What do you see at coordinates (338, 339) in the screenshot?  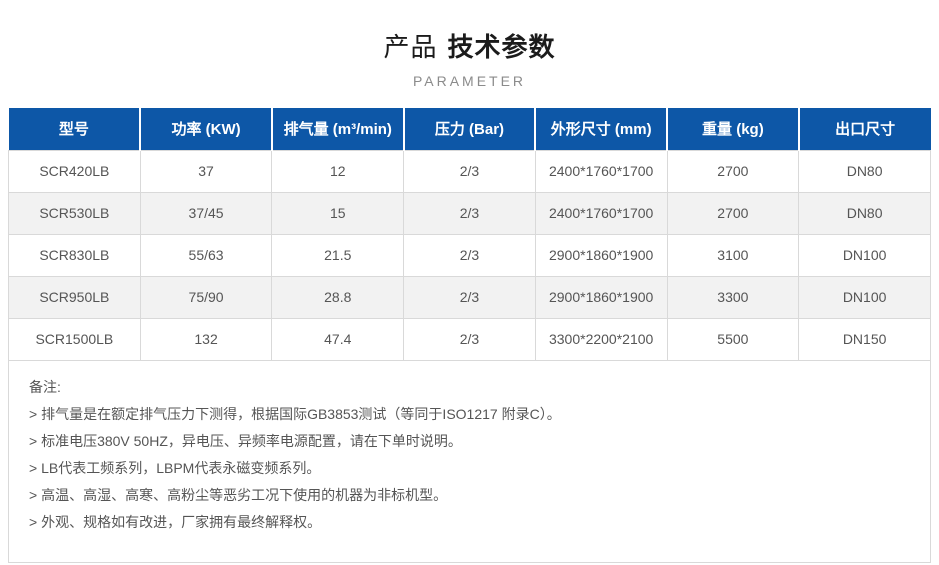 I see `table-cell: 47.4` at bounding box center [338, 339].